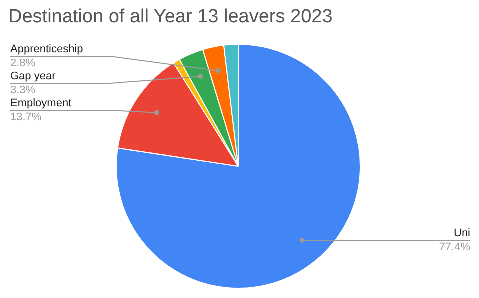  Describe the element at coordinates (455, 248) in the screenshot. I see `data-label: 77.4%` at that location.